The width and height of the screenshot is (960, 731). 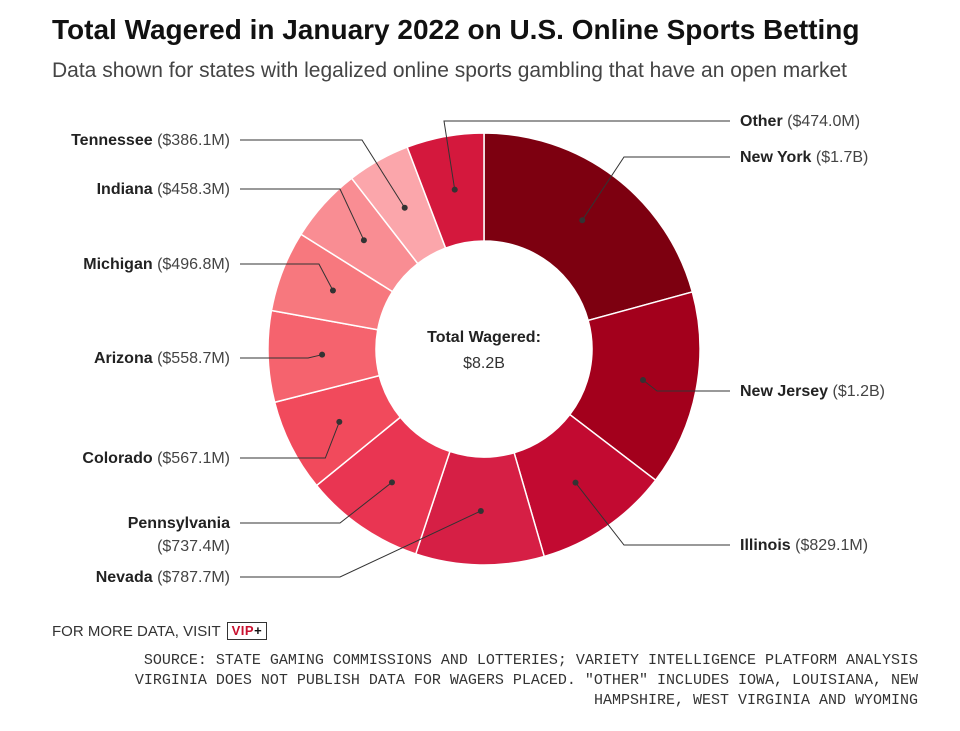 What do you see at coordinates (191, 458) in the screenshot?
I see `slice-label-amount: ($567.1M)` at bounding box center [191, 458].